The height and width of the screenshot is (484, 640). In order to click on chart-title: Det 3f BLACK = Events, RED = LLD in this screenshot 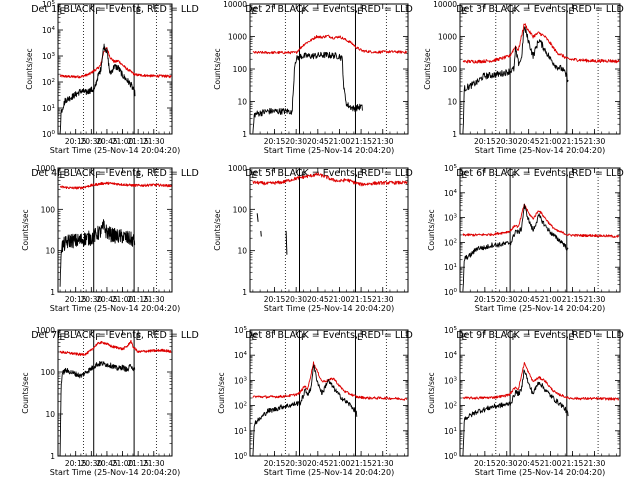, I will do `click(540, 9)`.